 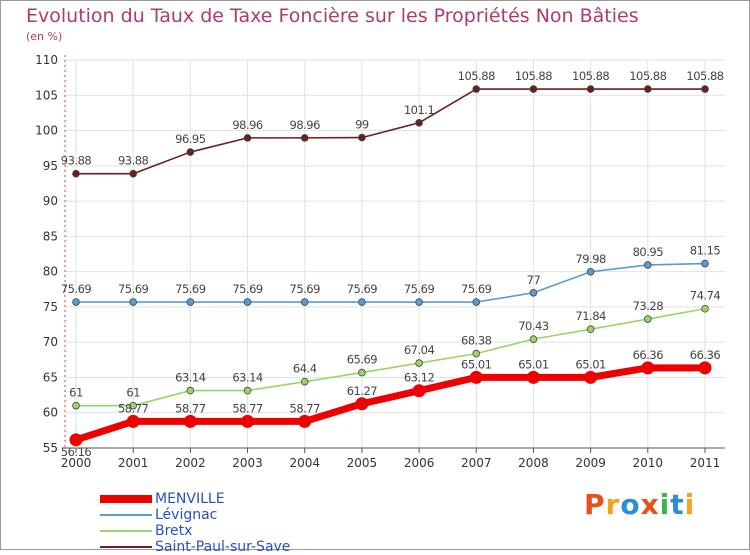 I want to click on x-tick-label: 2003, so click(x=247, y=463).